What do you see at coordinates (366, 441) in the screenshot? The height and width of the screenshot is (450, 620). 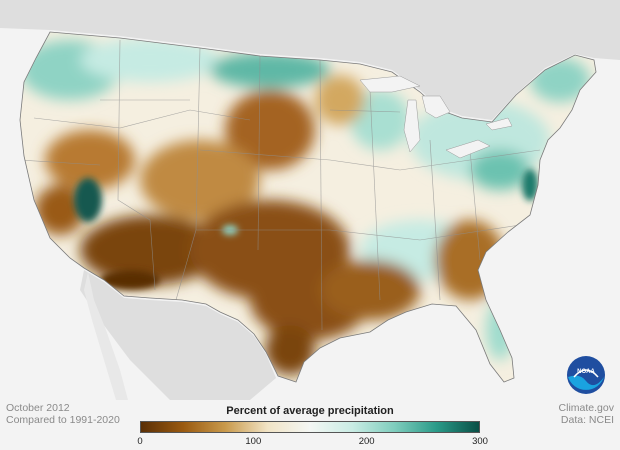 I see `legend-tick-200: 200` at bounding box center [366, 441].